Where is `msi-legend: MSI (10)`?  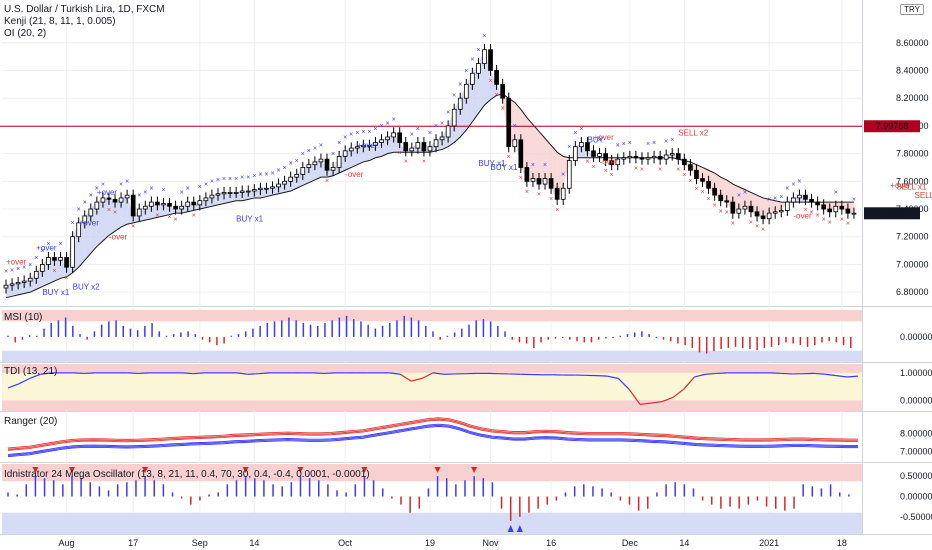
msi-legend: MSI (10) is located at coordinates (23, 317).